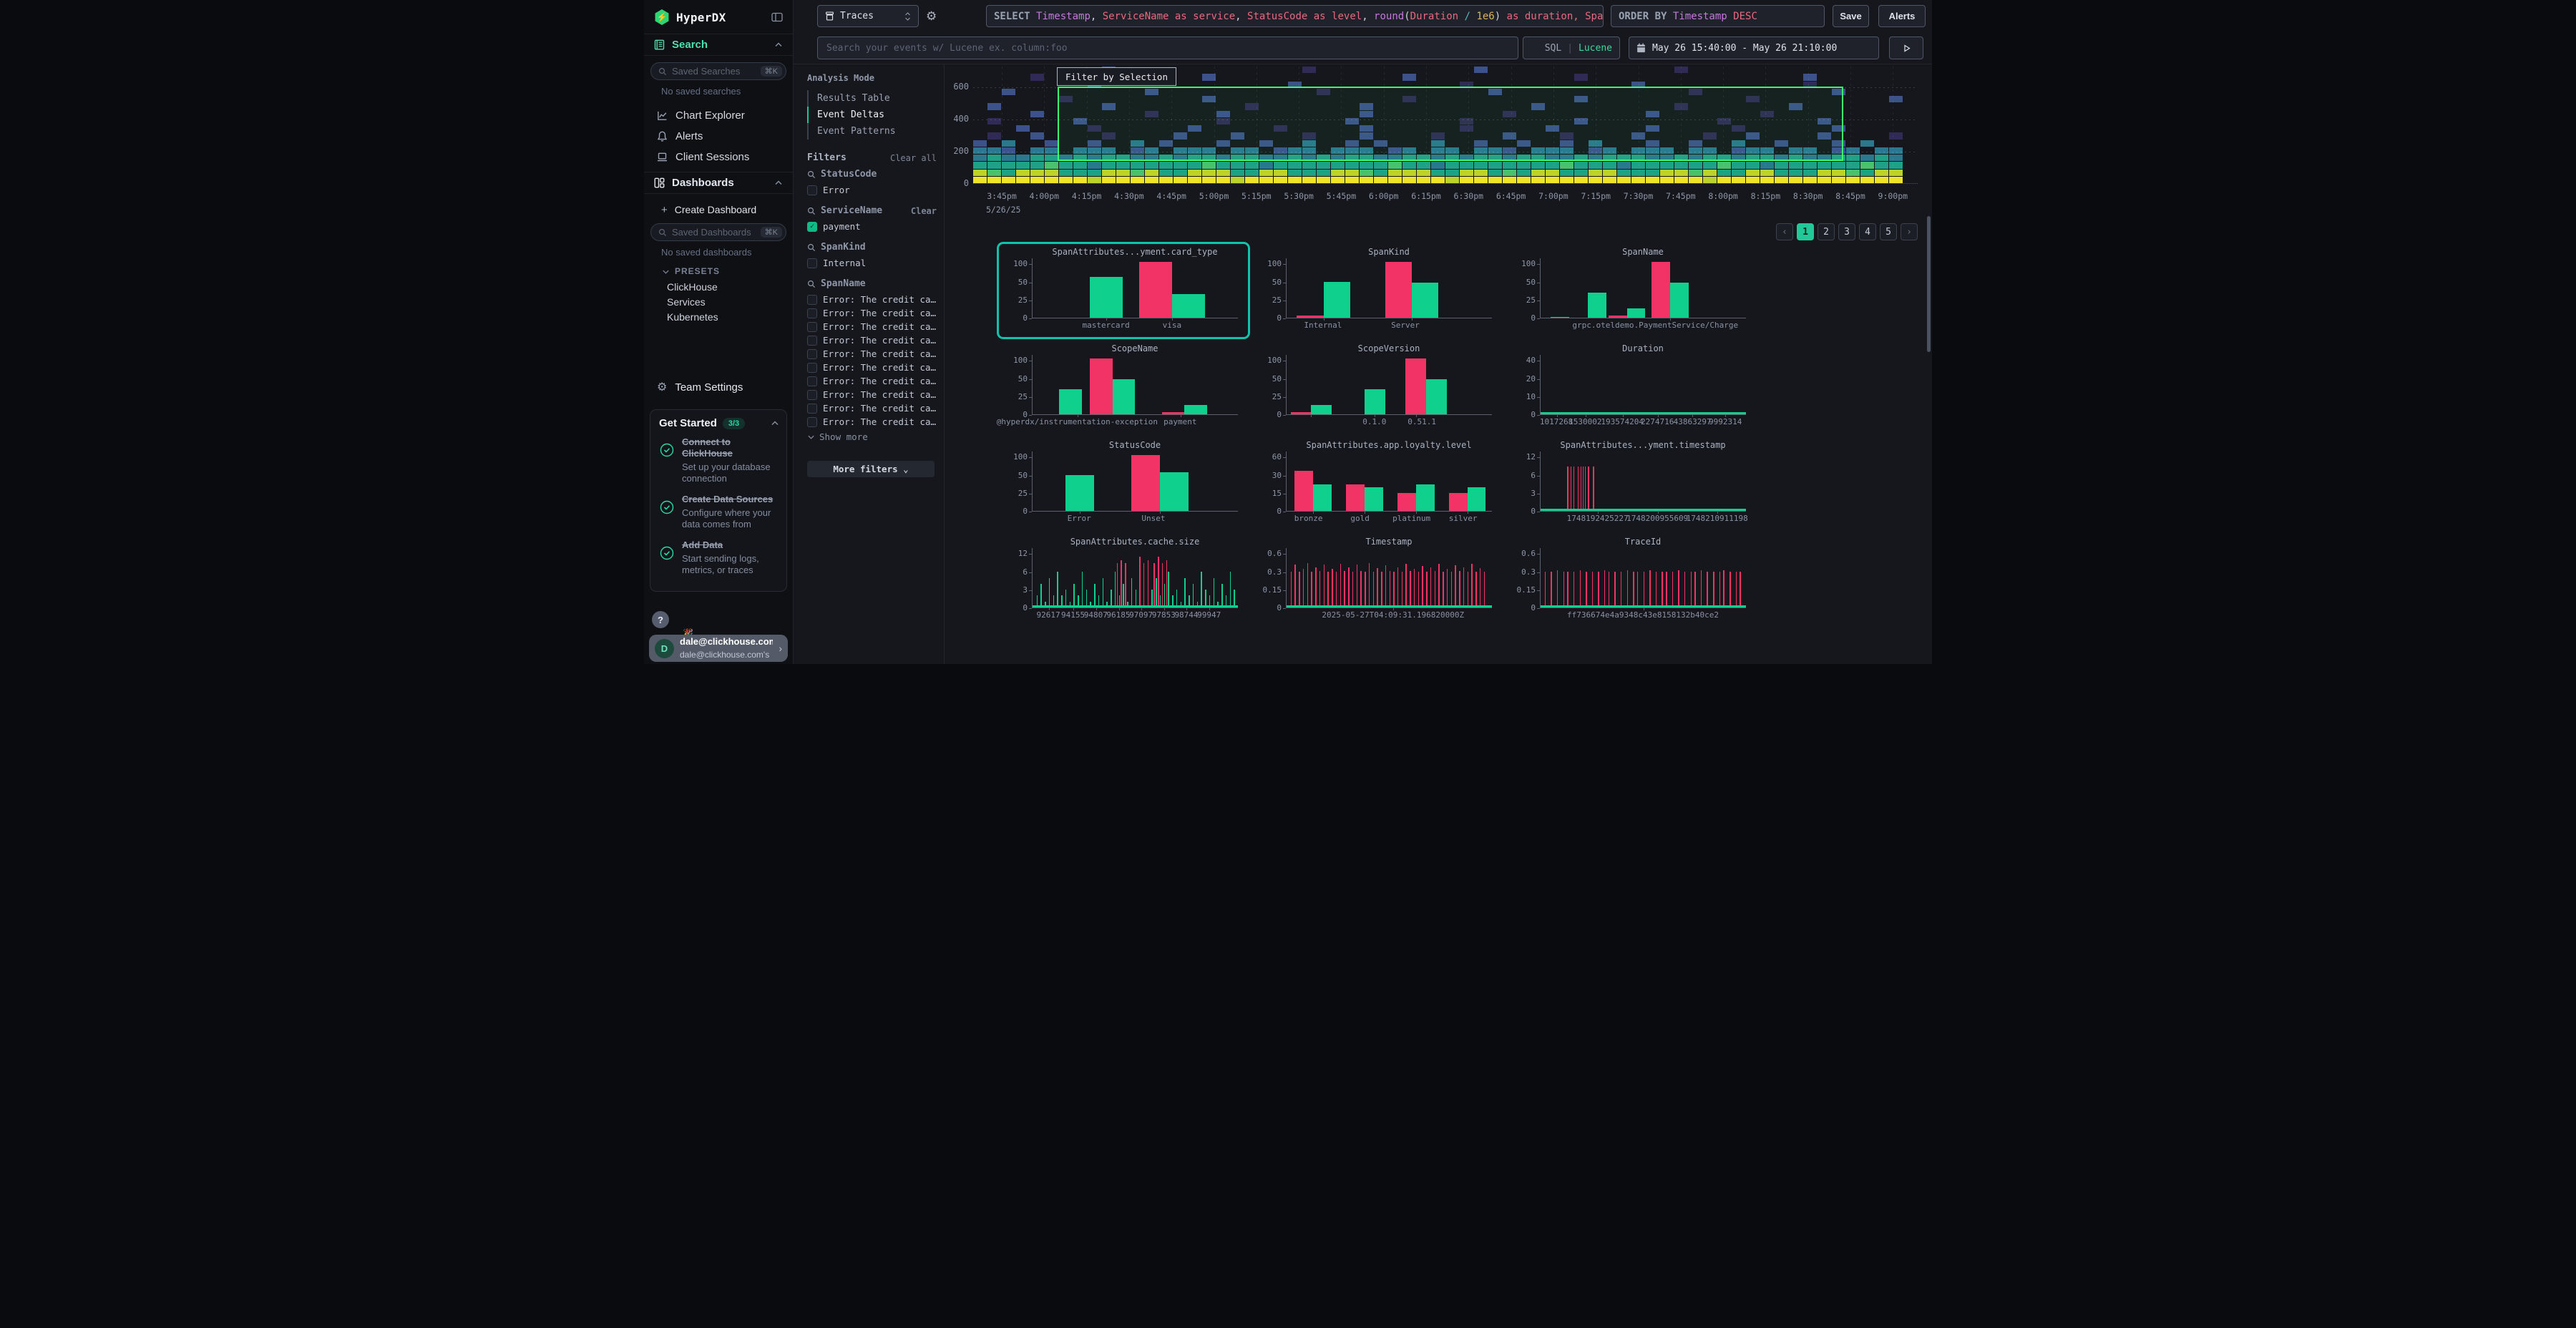 The height and width of the screenshot is (1328, 2576). What do you see at coordinates (871, 469) in the screenshot?
I see `more-filters-button: More filters ⌄` at bounding box center [871, 469].